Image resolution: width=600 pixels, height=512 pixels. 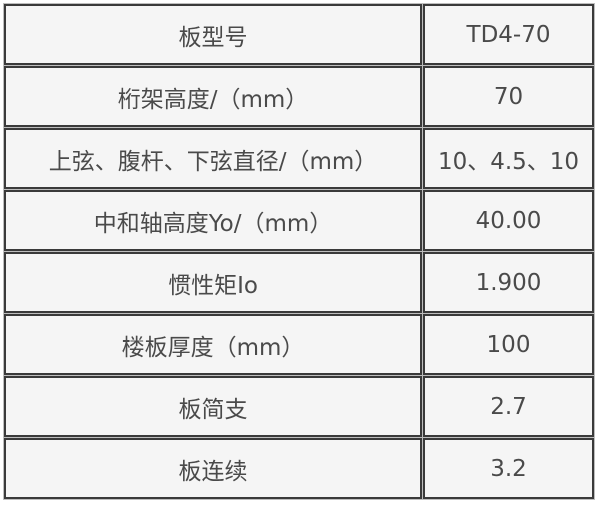 What do you see at coordinates (508, 34) in the screenshot?
I see `row-value: TD4-70` at bounding box center [508, 34].